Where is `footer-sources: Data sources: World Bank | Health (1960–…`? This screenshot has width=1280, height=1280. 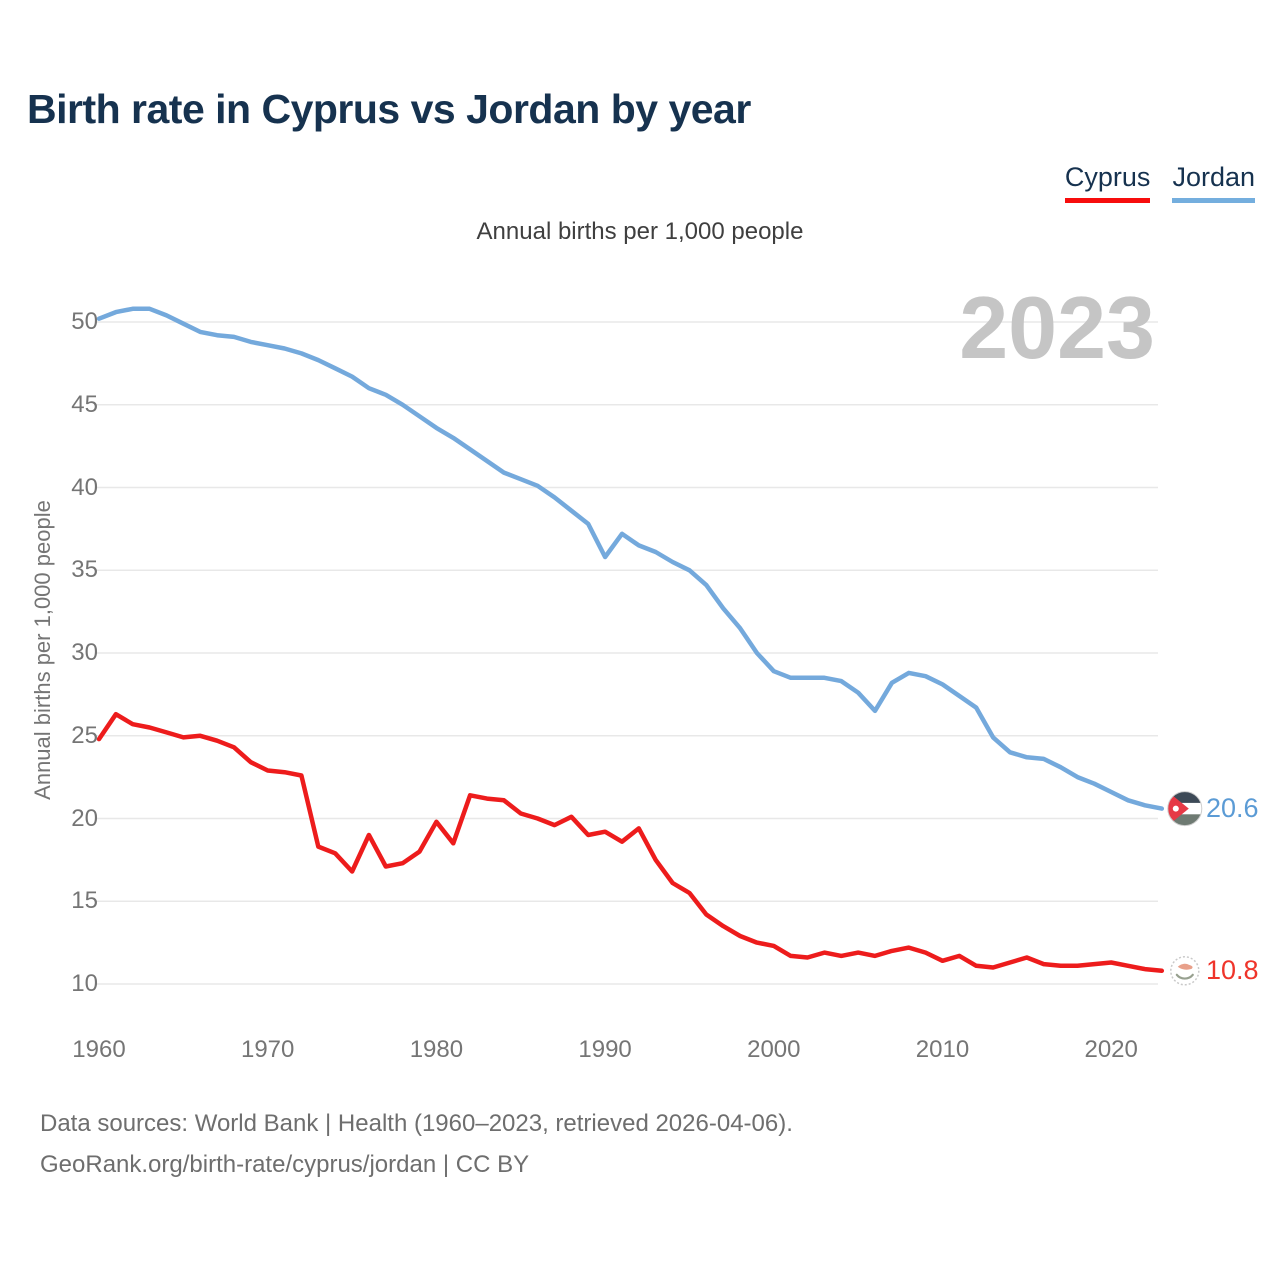 footer-sources: Data sources: World Bank | Health (1960–… is located at coordinates (416, 1123).